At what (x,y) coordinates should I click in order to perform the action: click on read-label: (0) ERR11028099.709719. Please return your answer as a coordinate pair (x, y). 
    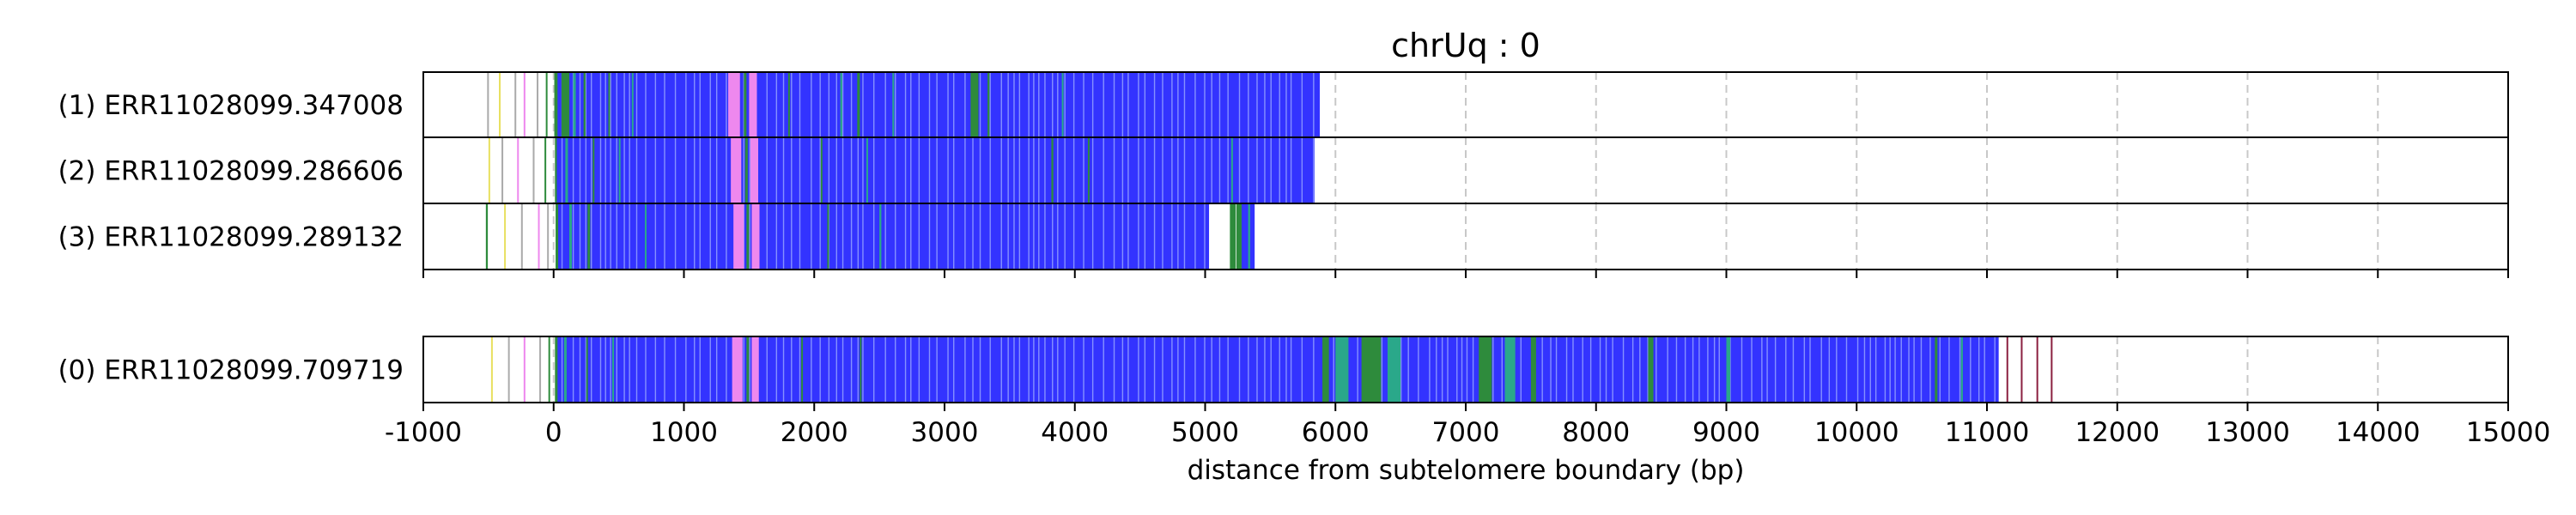
    Looking at the image, I should click on (231, 370).